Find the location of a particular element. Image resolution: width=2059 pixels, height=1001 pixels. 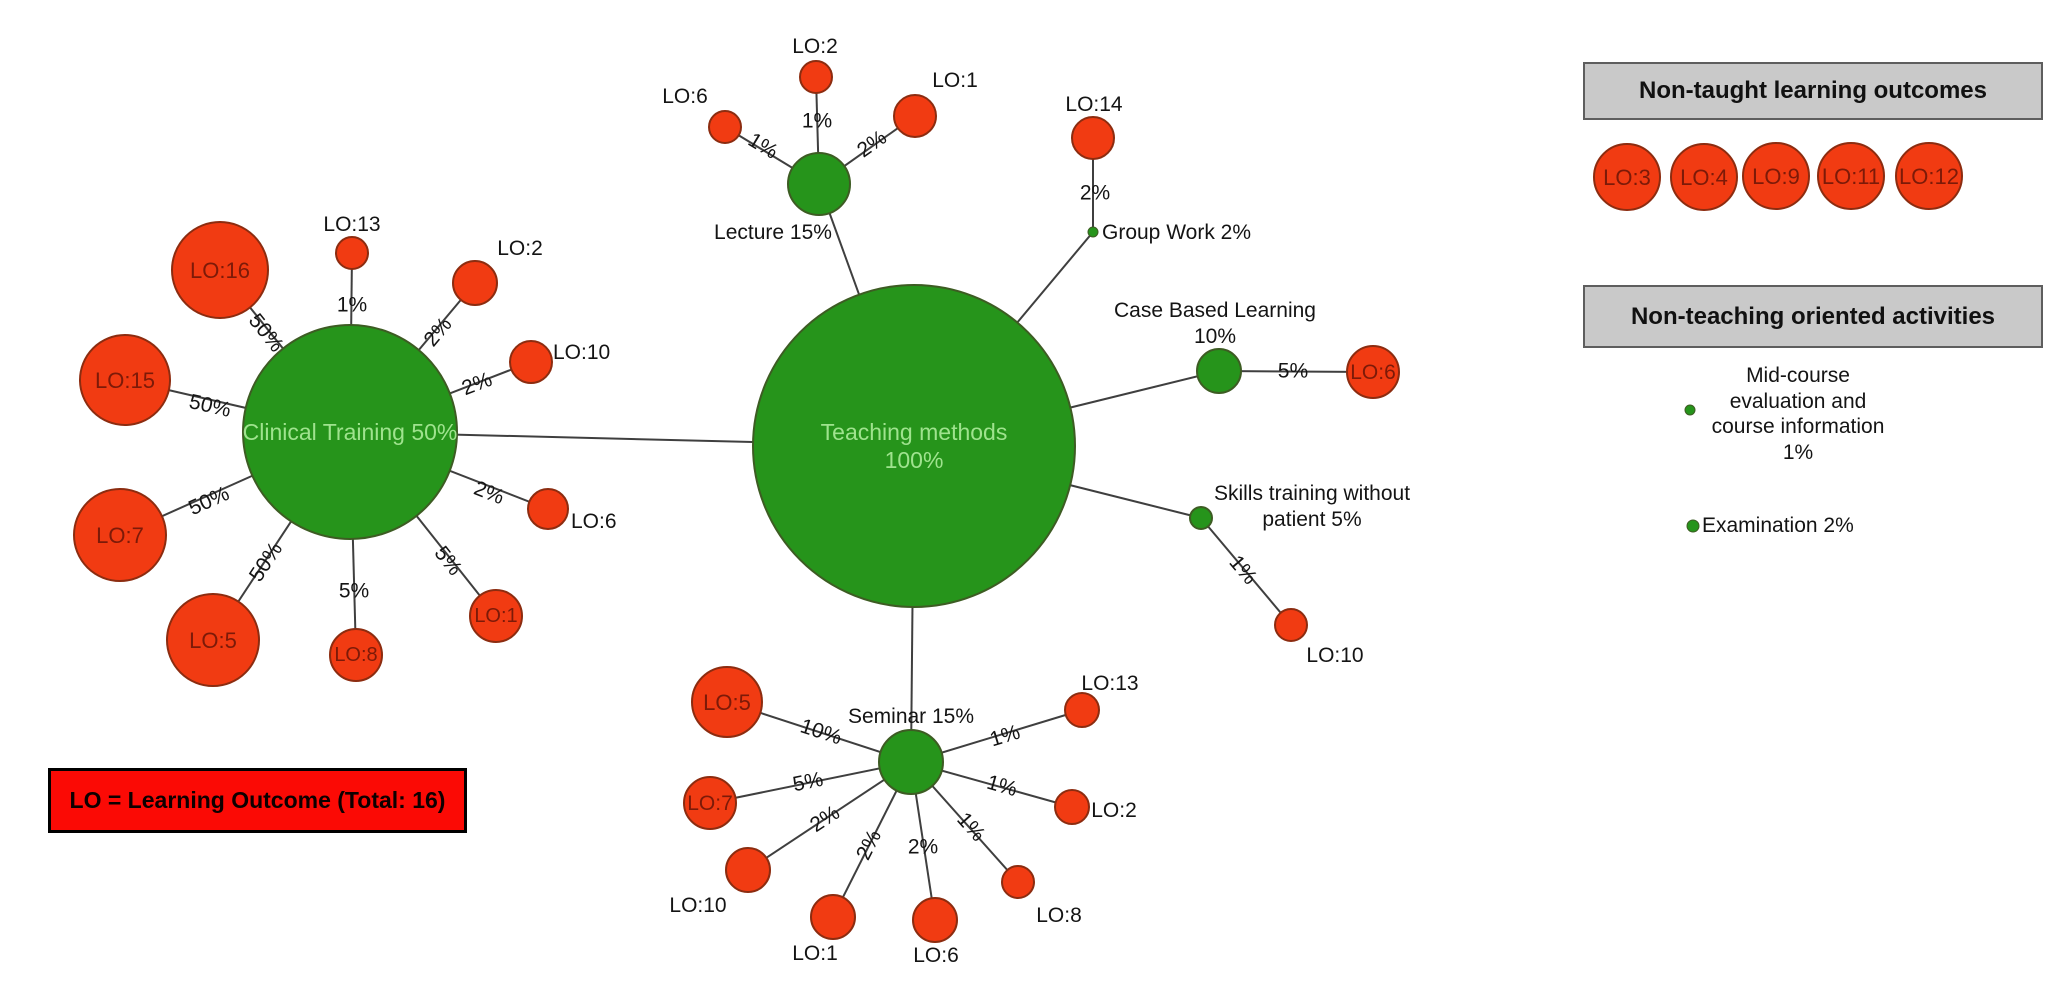

node-label-ct_lo16: LO:16 is located at coordinates (220, 270).